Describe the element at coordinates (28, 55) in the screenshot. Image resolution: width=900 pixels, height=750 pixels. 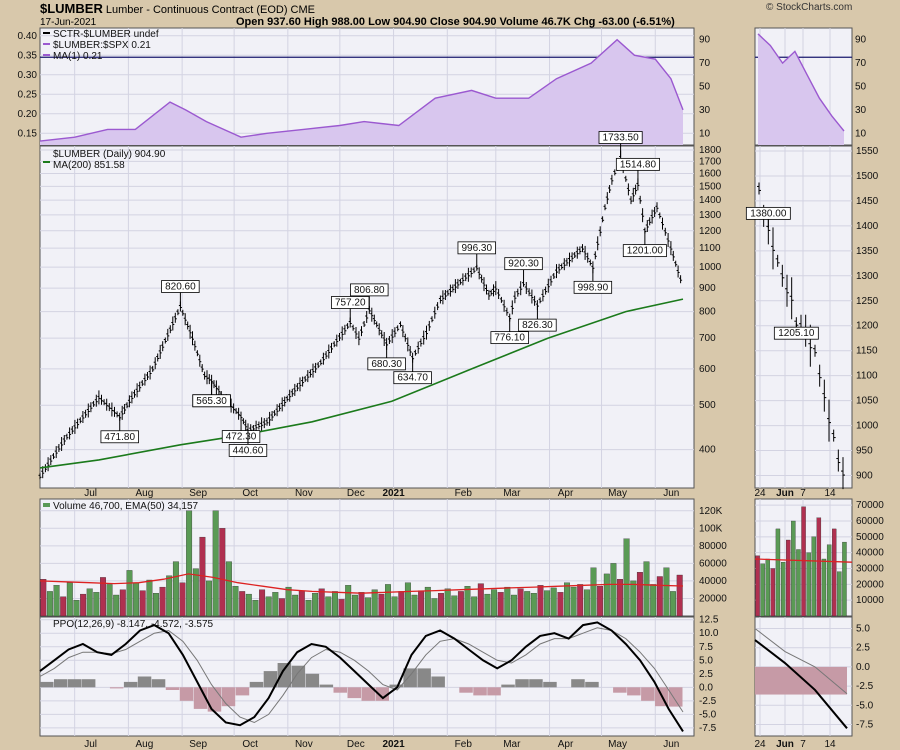
I see `sctr-left-tick: 0.35` at that location.